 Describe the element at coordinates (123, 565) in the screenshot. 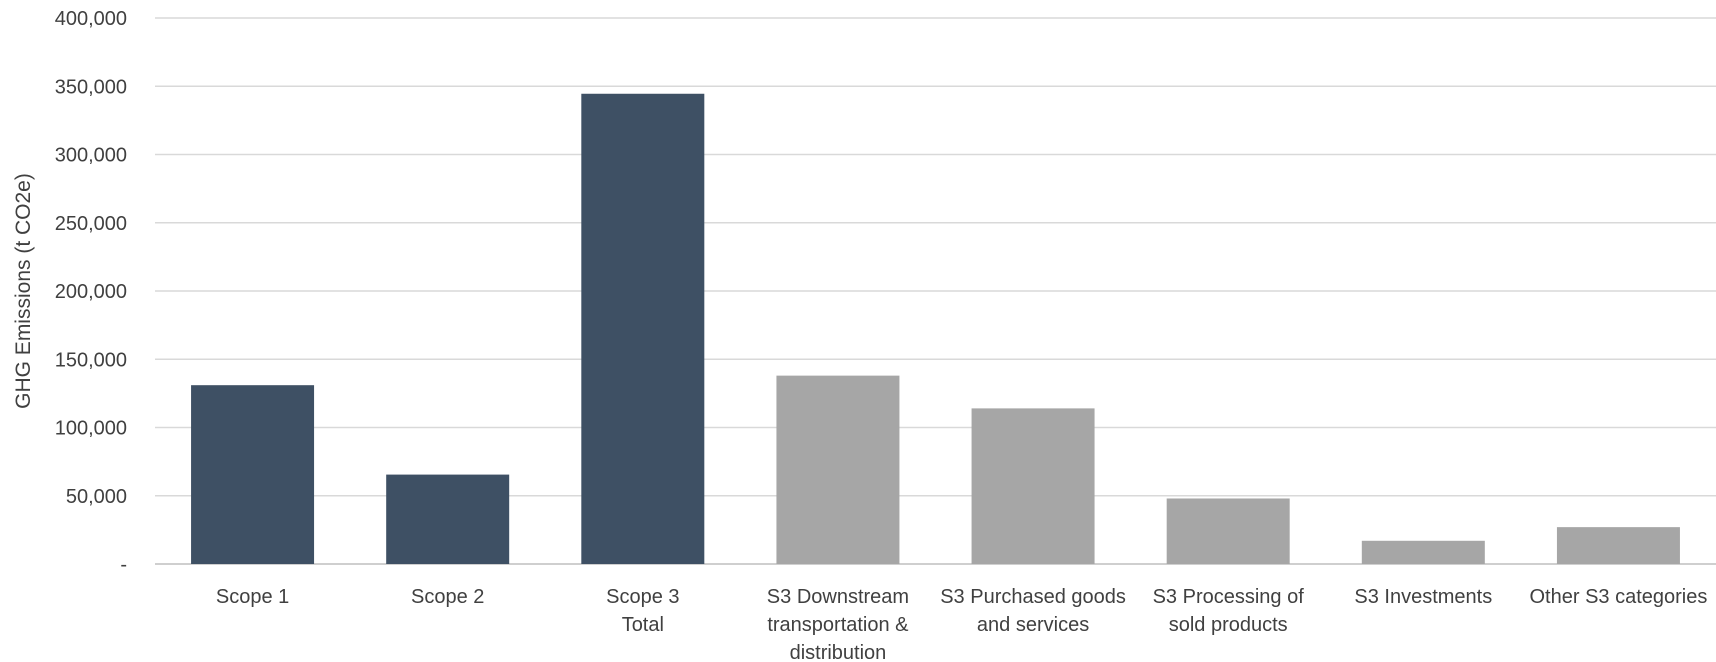

I see `y-tick-label: -` at that location.